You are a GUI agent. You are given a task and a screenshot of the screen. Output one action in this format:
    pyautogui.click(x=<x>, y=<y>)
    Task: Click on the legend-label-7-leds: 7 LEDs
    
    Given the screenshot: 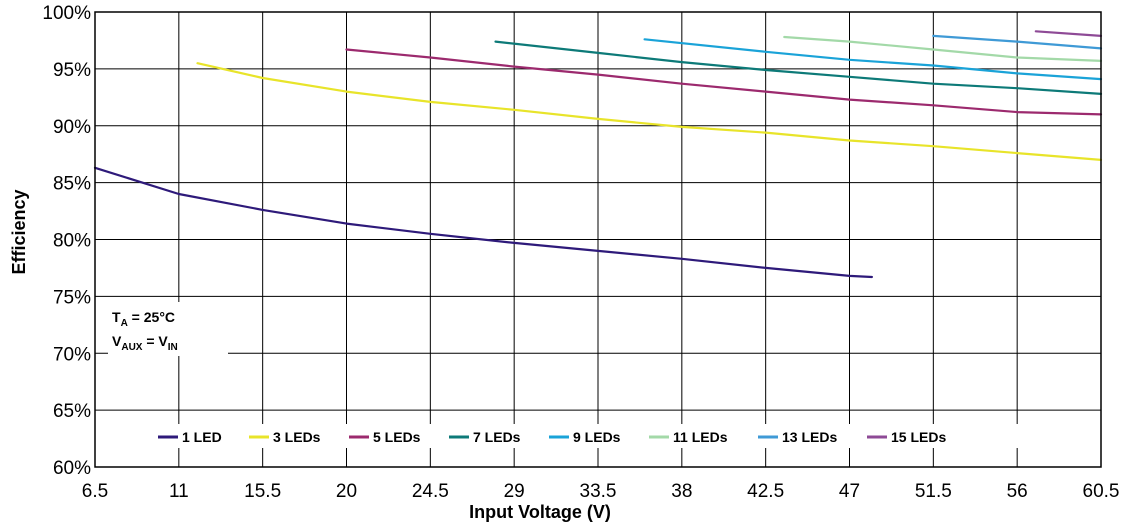 What is the action you would take?
    pyautogui.click(x=497, y=437)
    